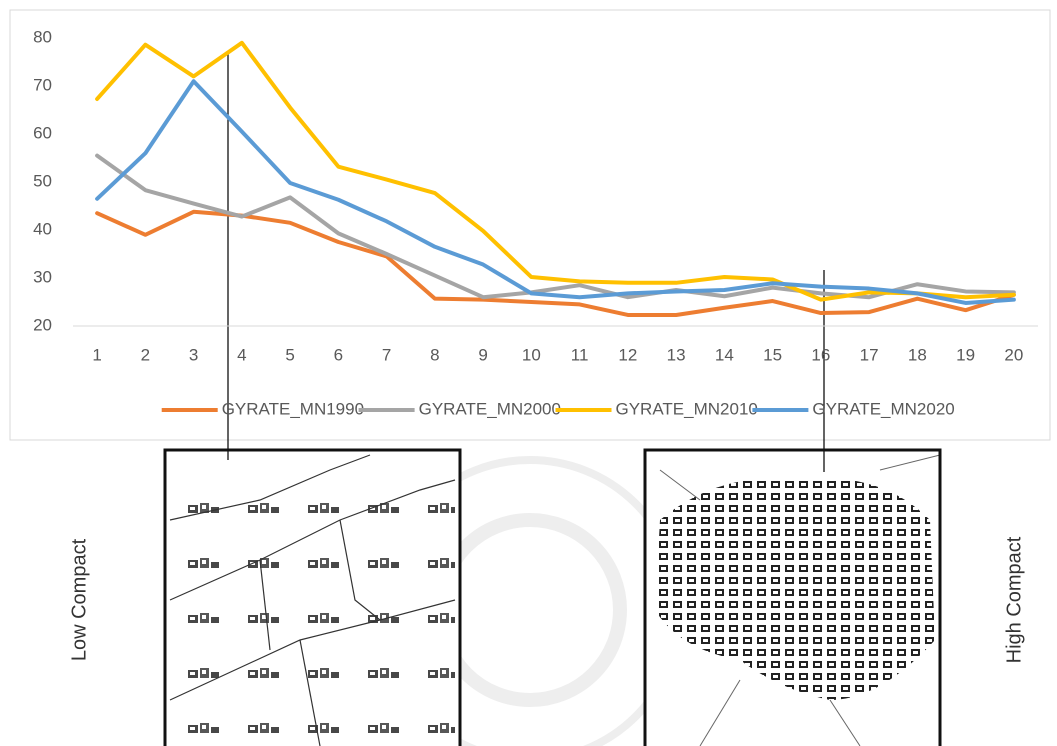 Image resolution: width=1057 pixels, height=746 pixels. Describe the element at coordinates (687, 408) in the screenshot. I see `legend-label: GYRATE_MN2010` at that location.